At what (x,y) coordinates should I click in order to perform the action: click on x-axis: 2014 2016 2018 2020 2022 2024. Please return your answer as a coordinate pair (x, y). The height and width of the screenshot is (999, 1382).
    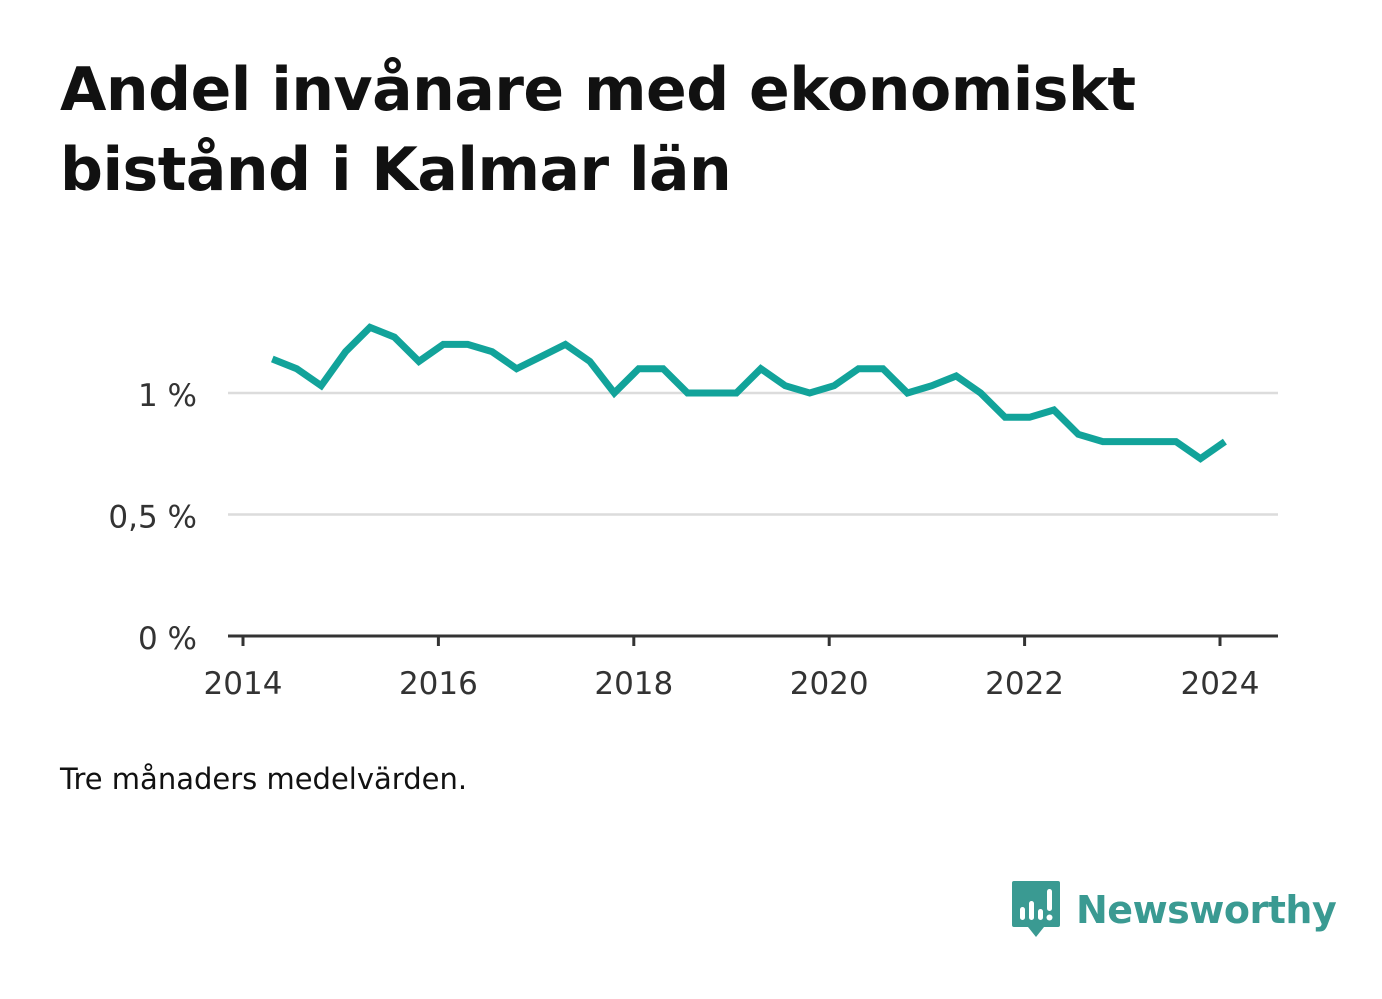
    Looking at the image, I should click on (741, 668).